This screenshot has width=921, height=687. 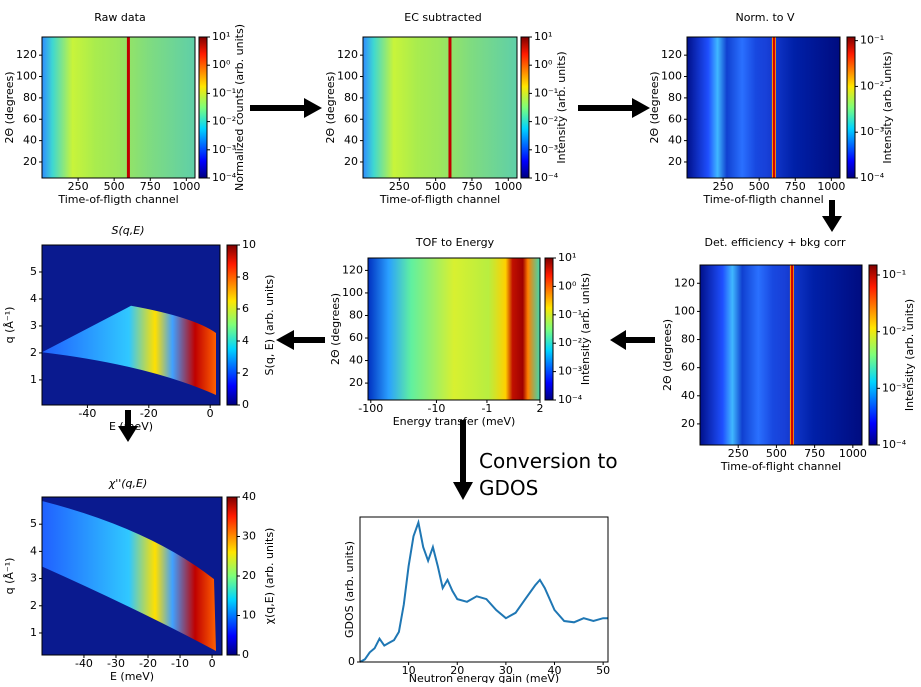 I want to click on x-tick-label: 500, so click(x=776, y=453).